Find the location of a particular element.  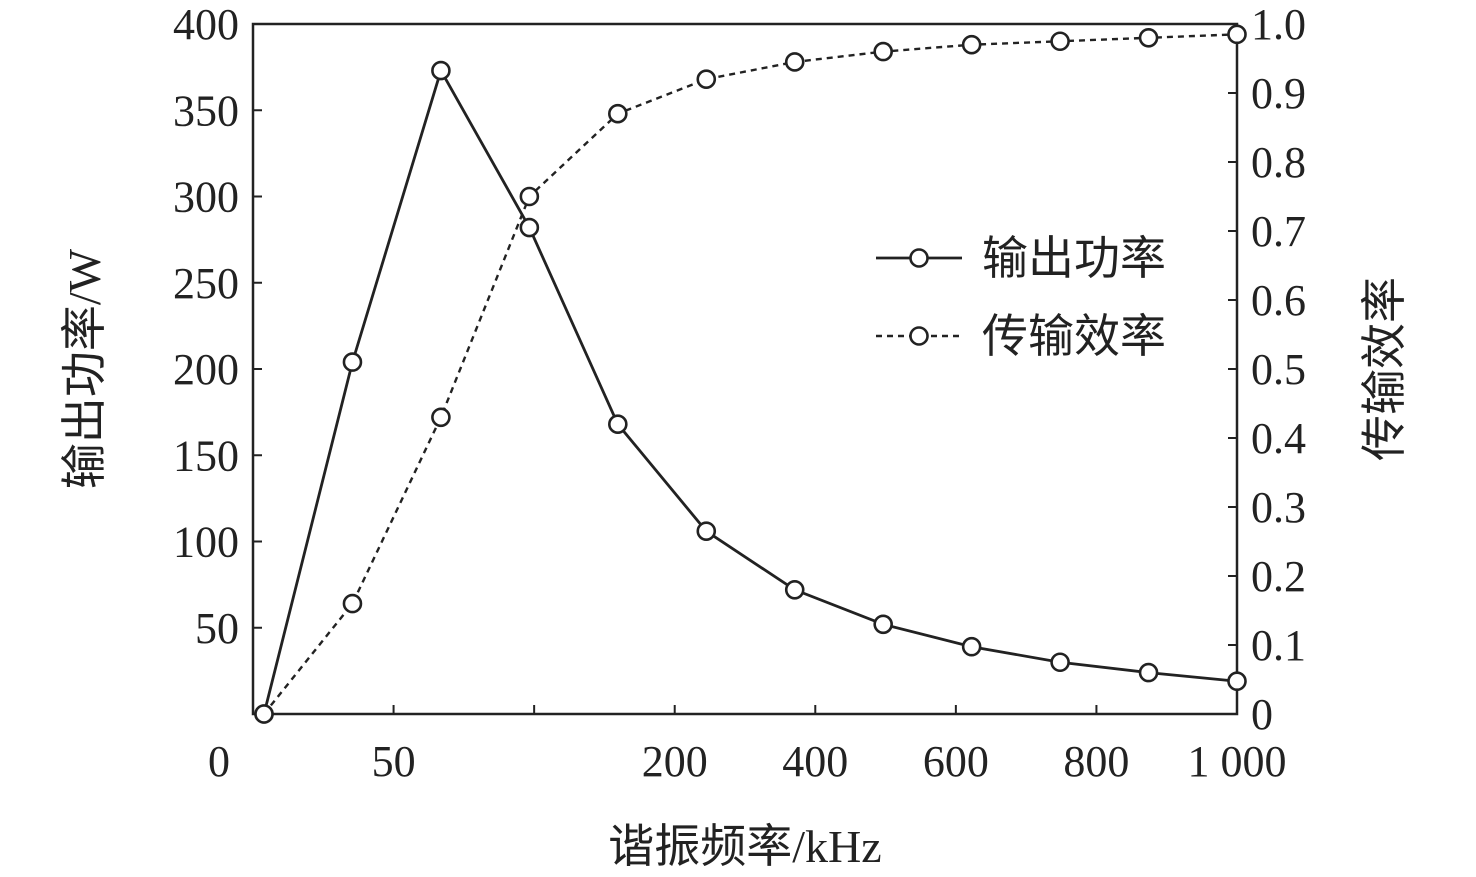

x-tick-label: 1 000 is located at coordinates (1237, 761).